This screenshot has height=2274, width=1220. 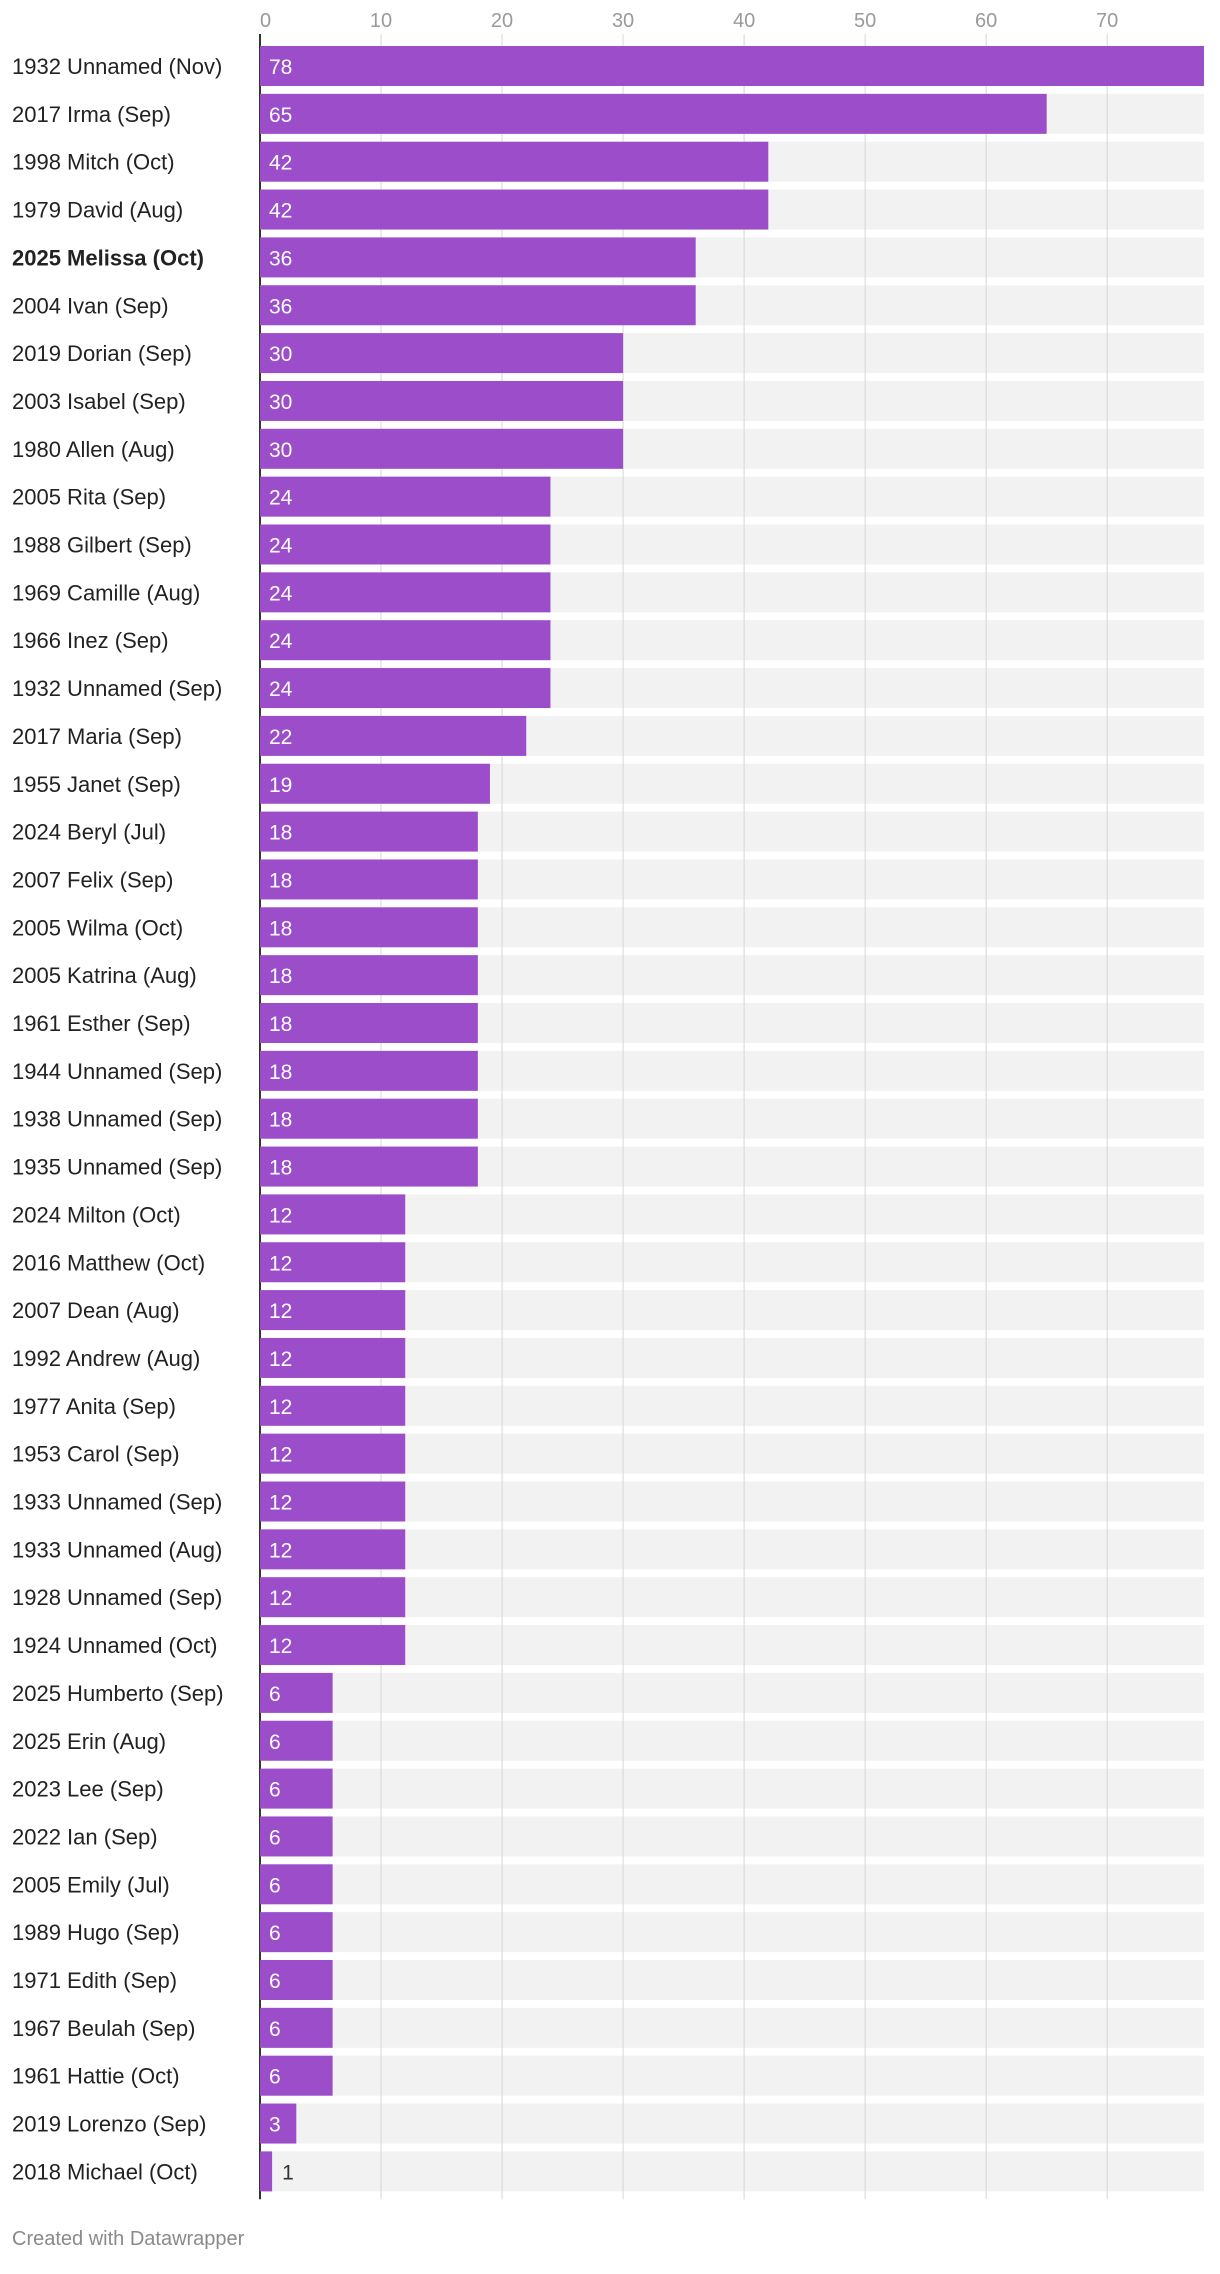 I want to click on category-label: 1967 Beulah (Sep), so click(x=103, y=2028).